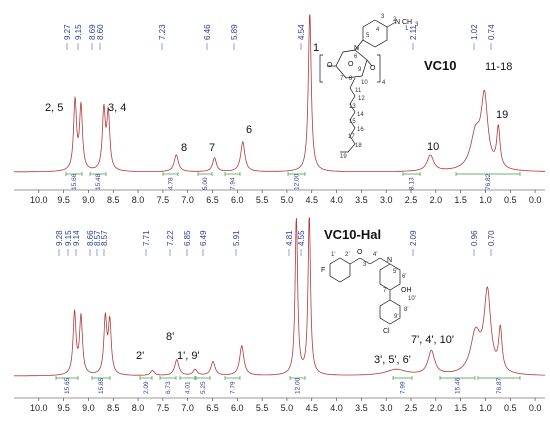  Describe the element at coordinates (356, 57) in the screenshot. I see `atom-number: 6` at that location.